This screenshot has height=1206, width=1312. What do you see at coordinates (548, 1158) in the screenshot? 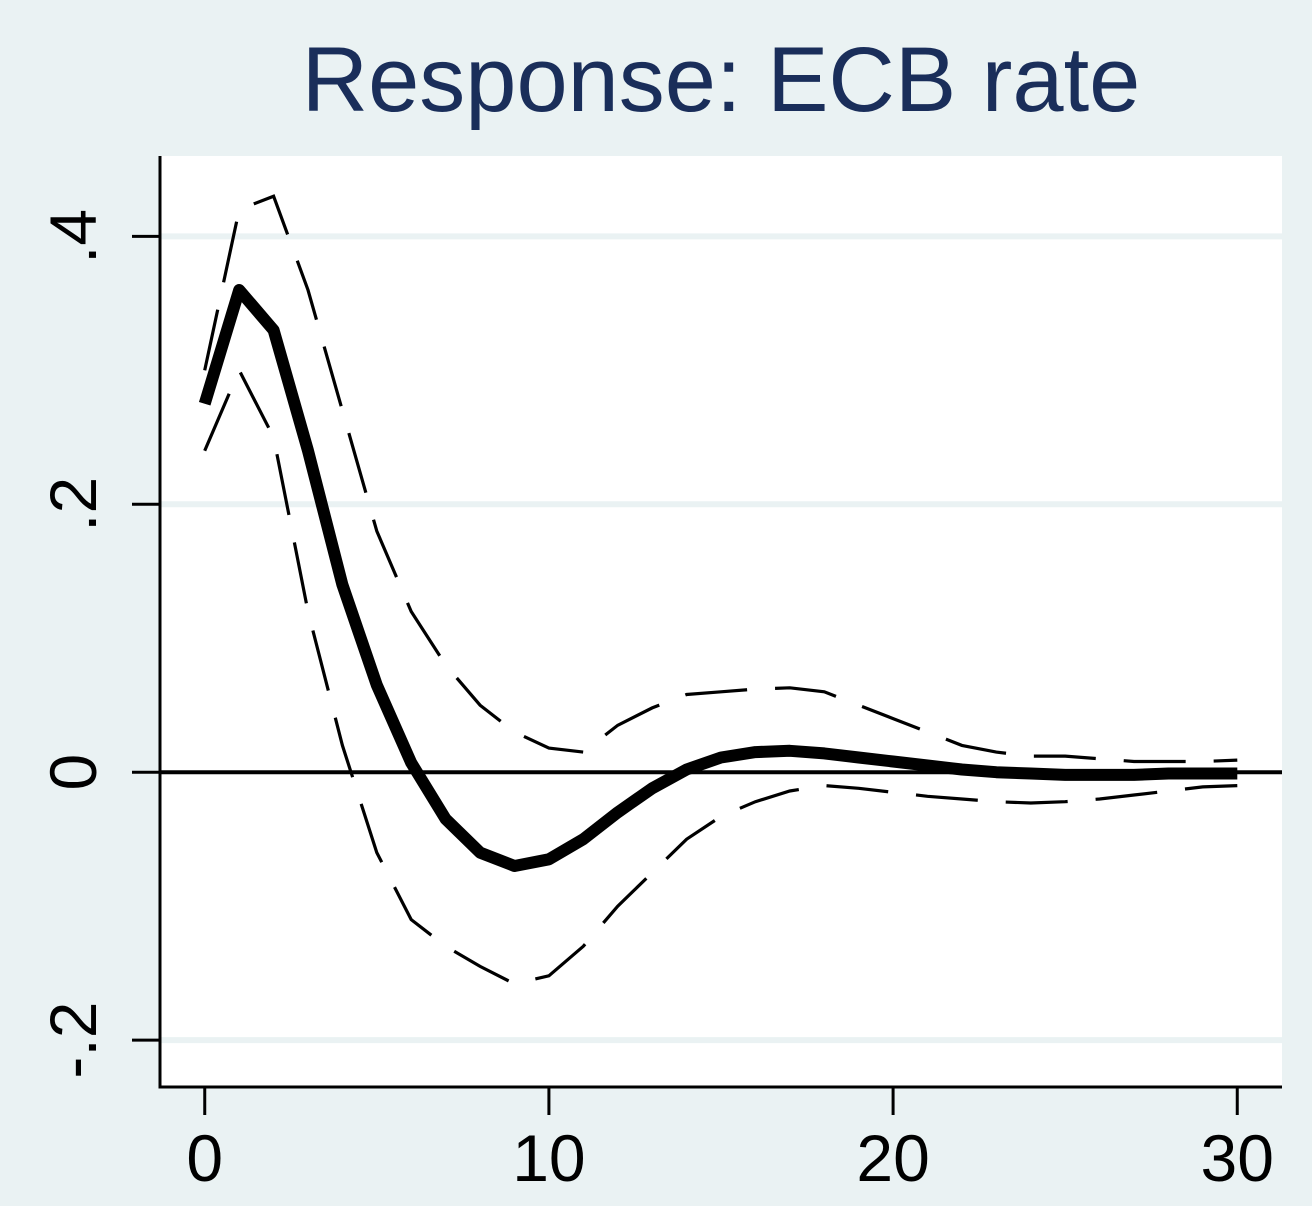
I see `x-tick-label-1: 10` at bounding box center [548, 1158].